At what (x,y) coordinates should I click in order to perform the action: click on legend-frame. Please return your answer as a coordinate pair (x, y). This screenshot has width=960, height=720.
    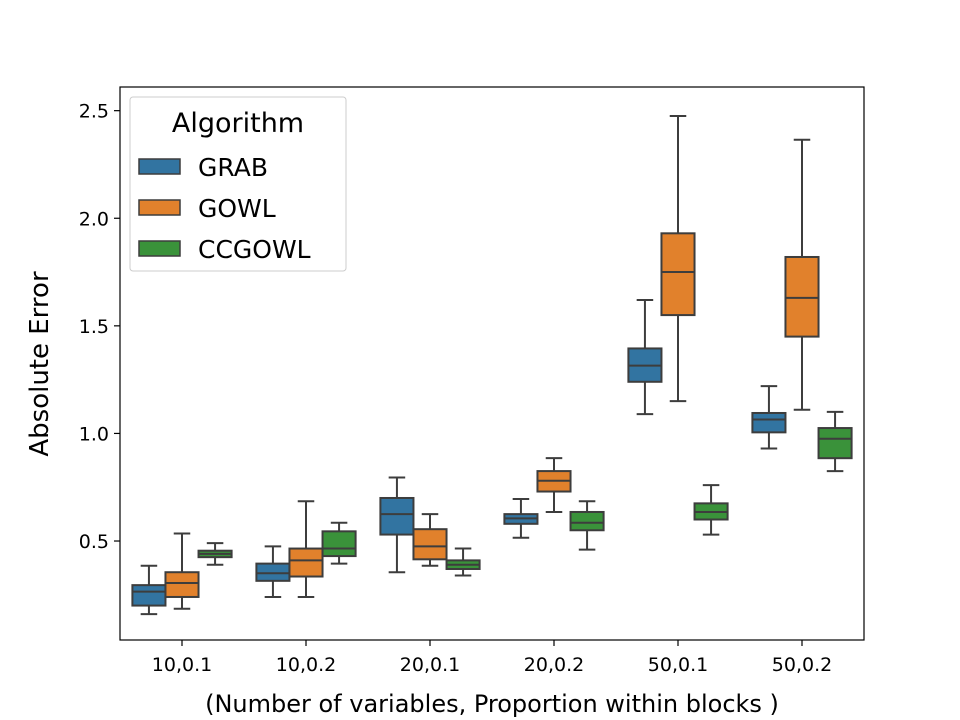
    Looking at the image, I should click on (238, 184).